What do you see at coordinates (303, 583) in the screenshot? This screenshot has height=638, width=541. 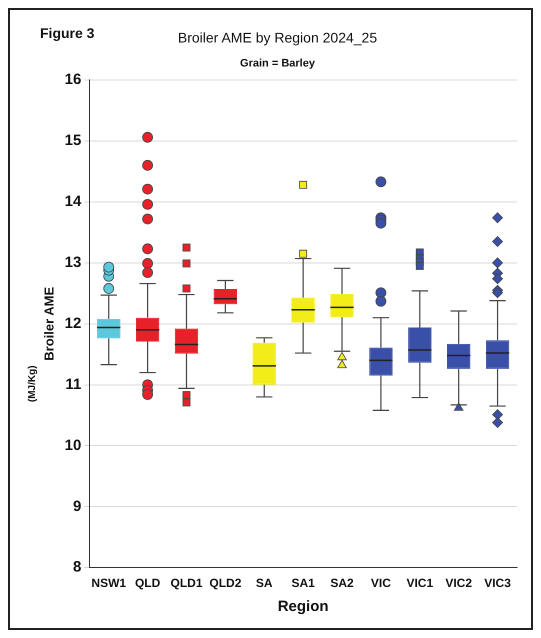 I see `x-tick-label: SA1` at bounding box center [303, 583].